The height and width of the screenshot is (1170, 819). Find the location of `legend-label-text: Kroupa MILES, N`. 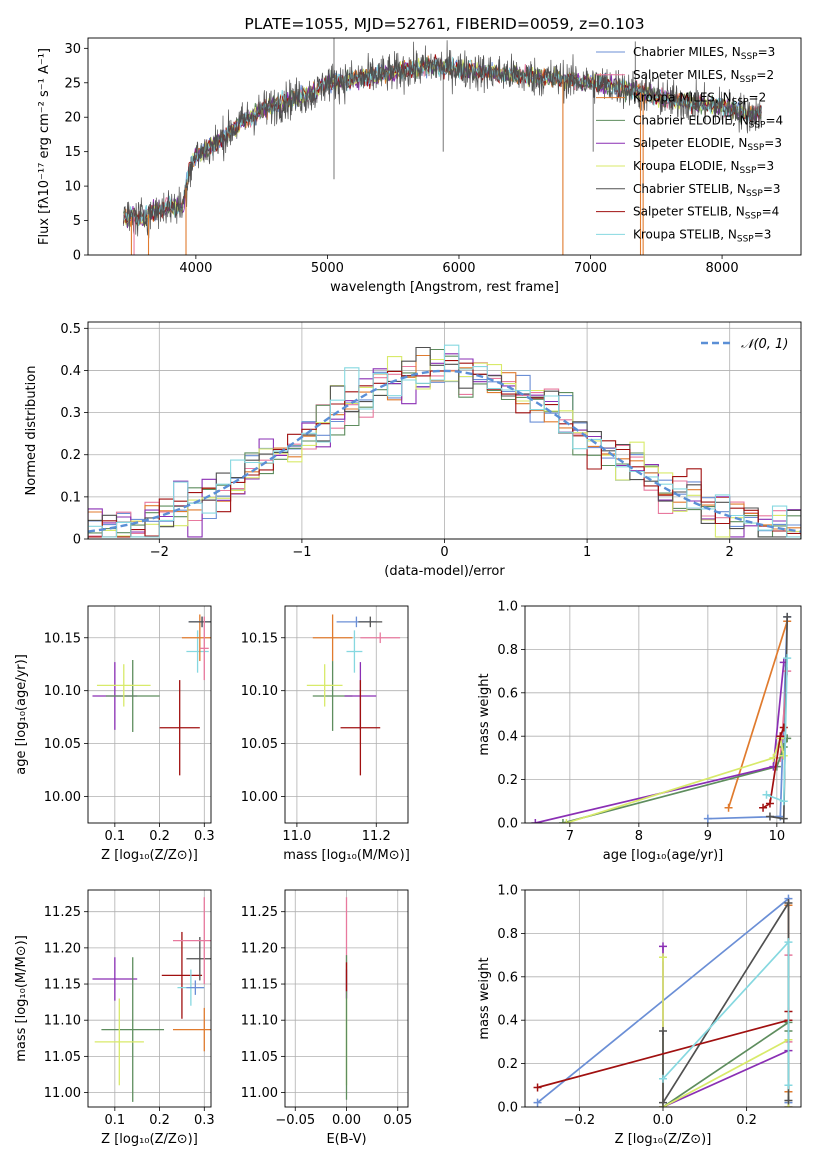

legend-label-text: Kroupa MILES, N is located at coordinates (682, 98).